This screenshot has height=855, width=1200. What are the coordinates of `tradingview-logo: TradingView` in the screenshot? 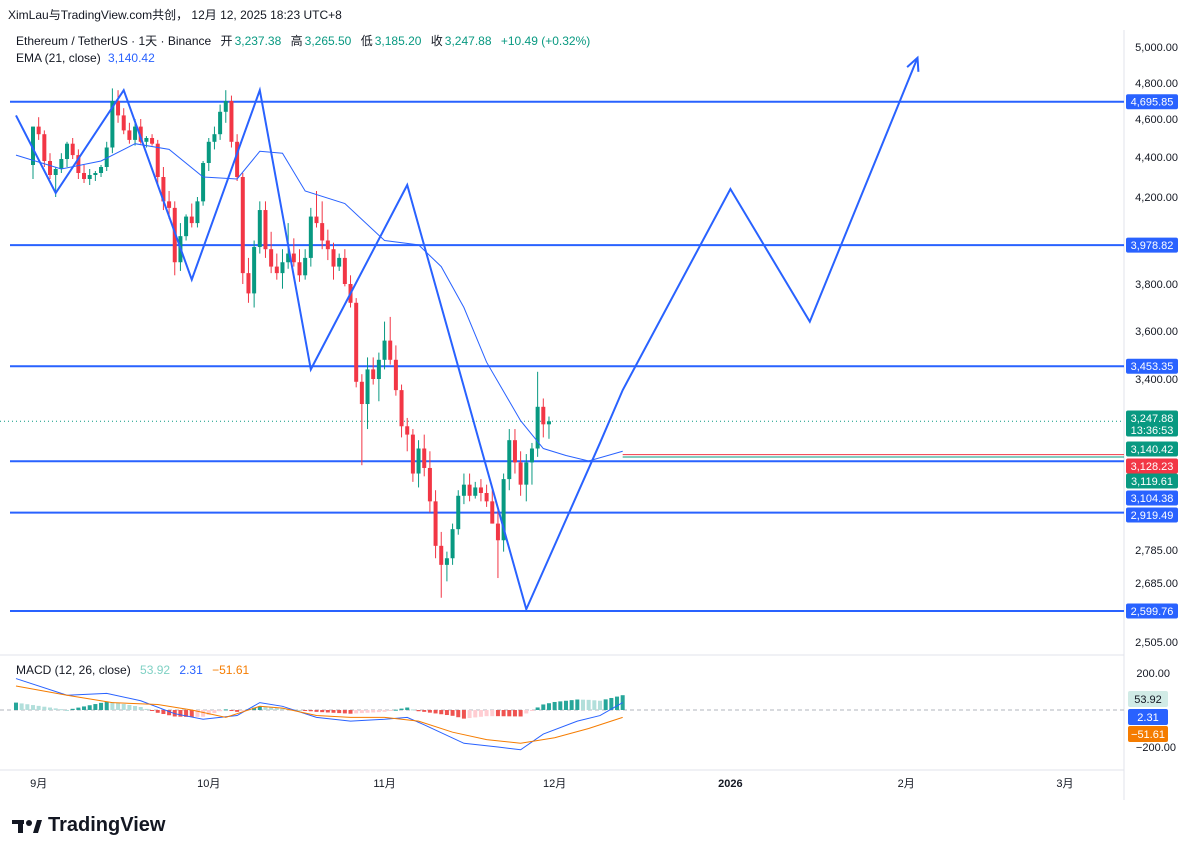 It's located at (88, 825).